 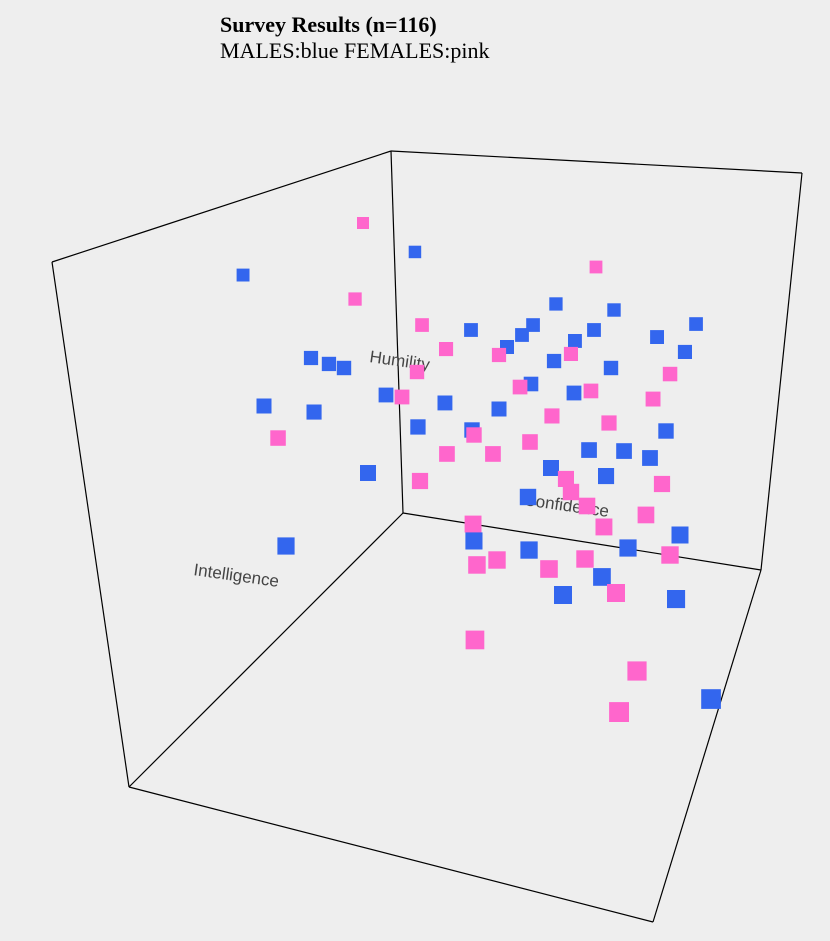 I want to click on chart-title: Survey Results (n=116), so click(x=328, y=24).